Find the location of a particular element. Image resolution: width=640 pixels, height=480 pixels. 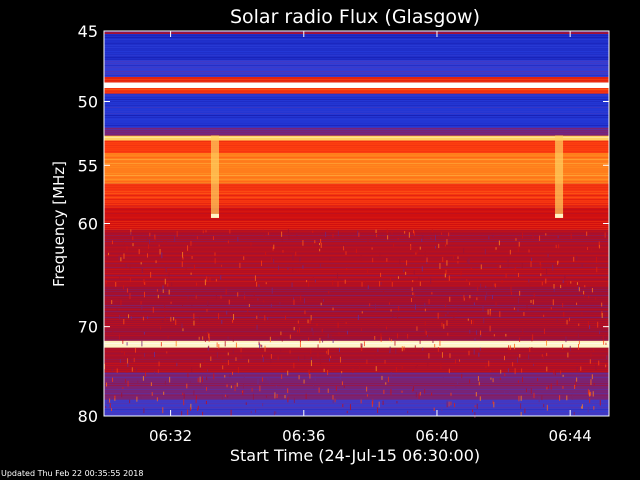

burst-column is located at coordinates (214, 176).